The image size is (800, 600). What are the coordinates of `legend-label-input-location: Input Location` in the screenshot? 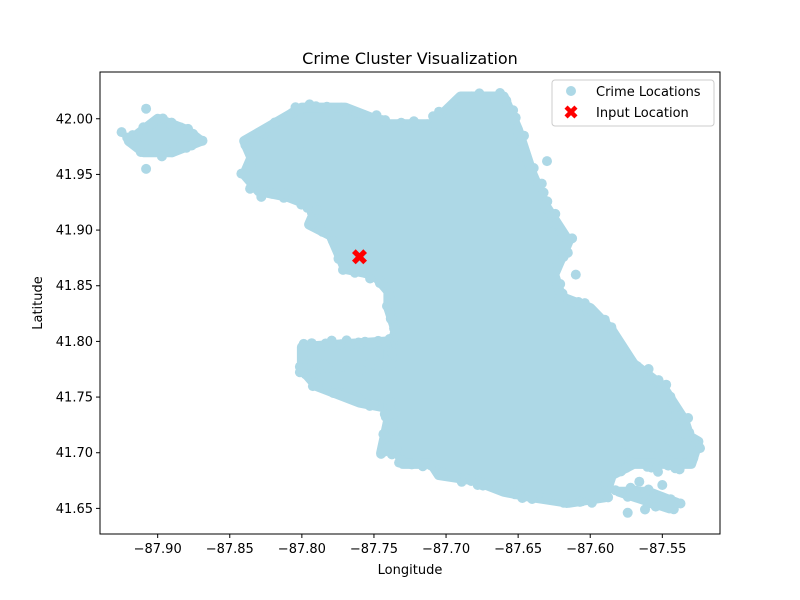 It's located at (642, 113).